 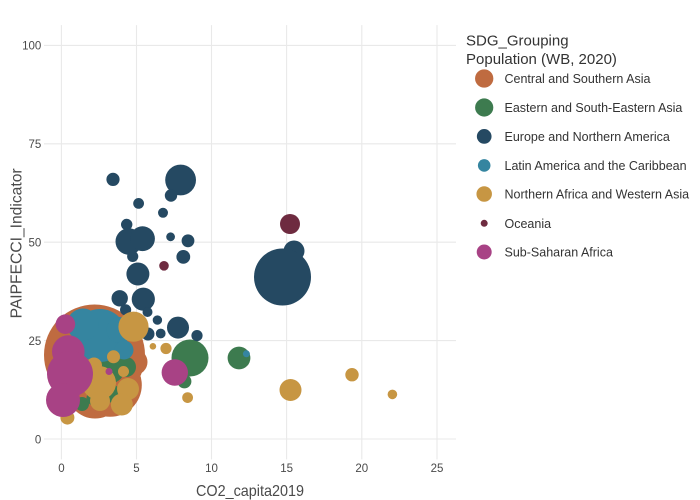 I want to click on svg-text:Latin America and the Caribbea: Latin America and the Caribbean, so click(x=596, y=166).